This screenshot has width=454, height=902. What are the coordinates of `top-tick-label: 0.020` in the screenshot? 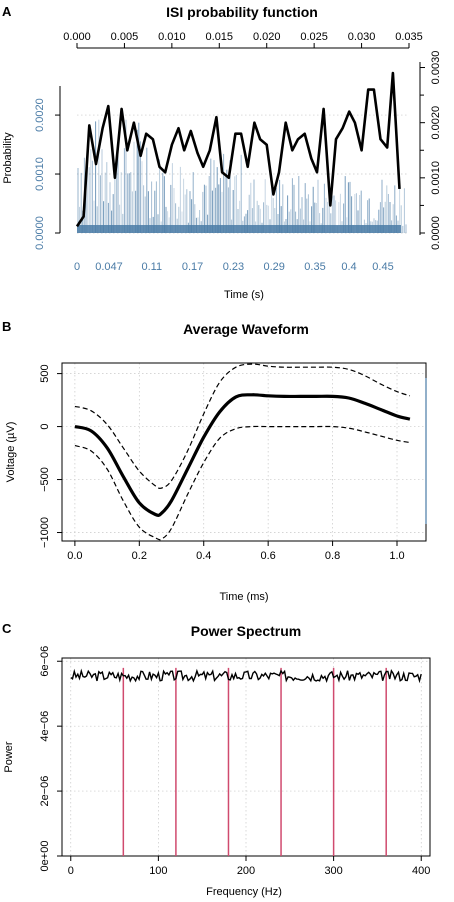 It's located at (267, 37).